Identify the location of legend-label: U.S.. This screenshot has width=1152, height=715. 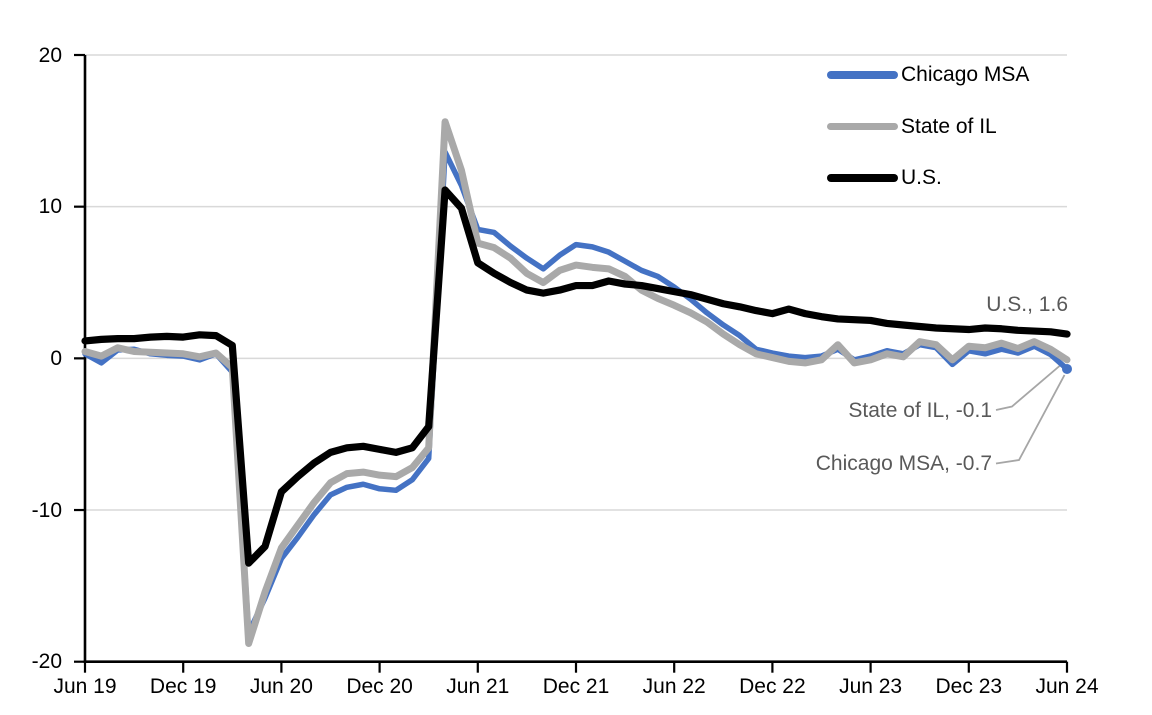
(921, 178).